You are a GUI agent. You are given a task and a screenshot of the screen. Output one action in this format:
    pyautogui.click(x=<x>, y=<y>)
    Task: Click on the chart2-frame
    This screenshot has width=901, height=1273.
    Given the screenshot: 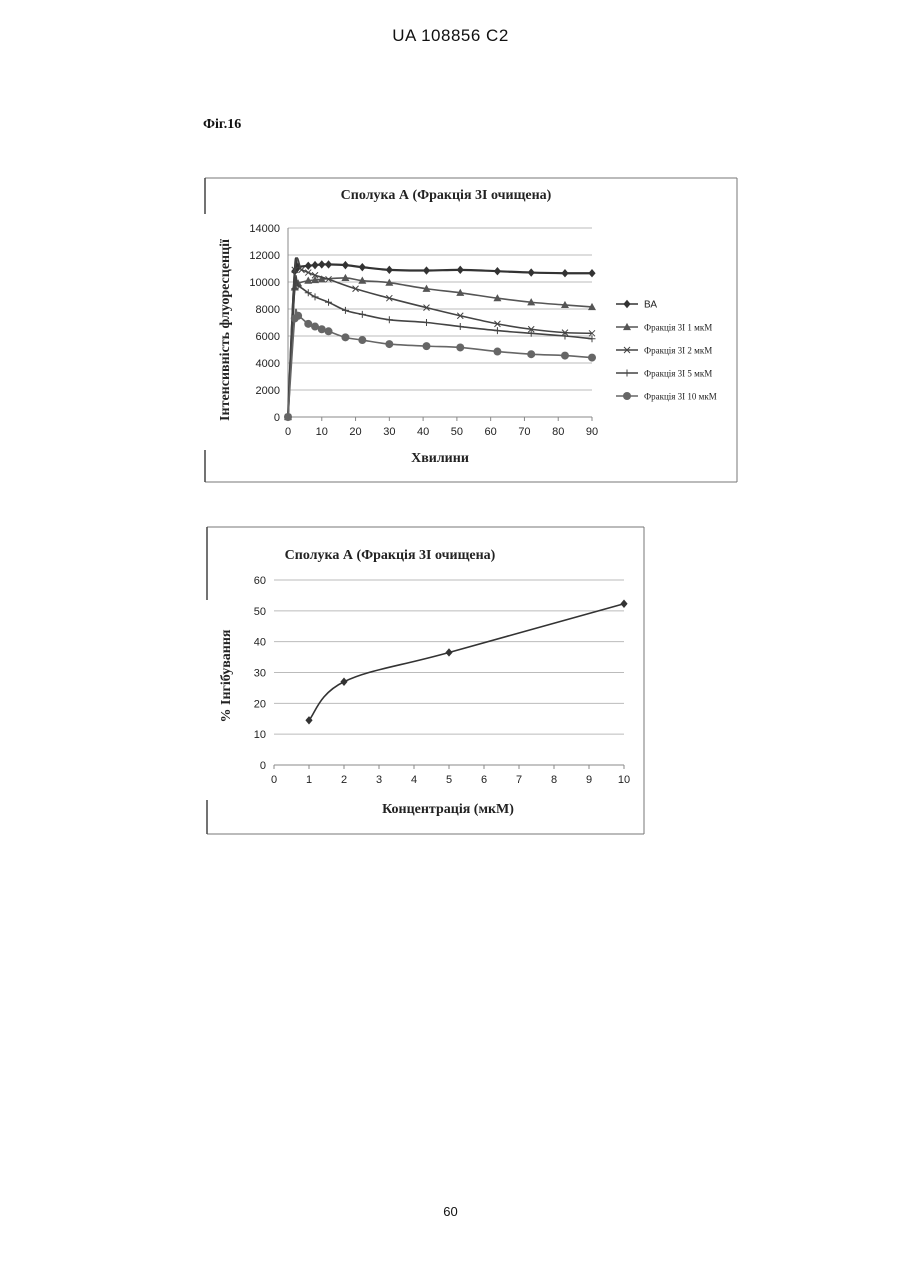 What is the action you would take?
    pyautogui.click(x=425, y=680)
    